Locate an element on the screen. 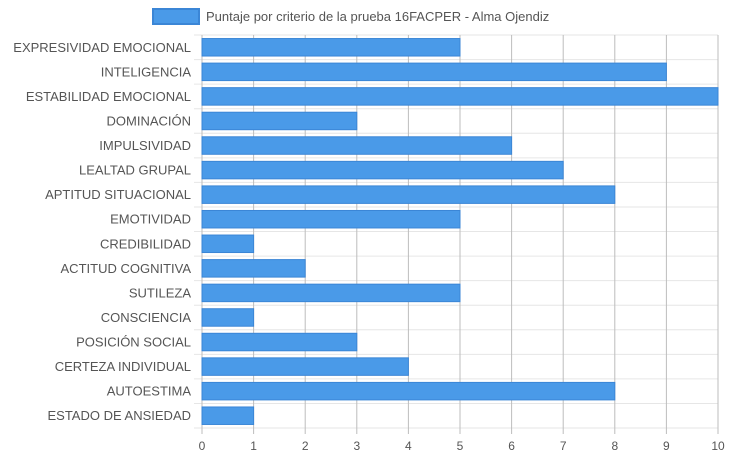  category-label: ESTABILIDAD EMOCIONAL is located at coordinates (108, 96).